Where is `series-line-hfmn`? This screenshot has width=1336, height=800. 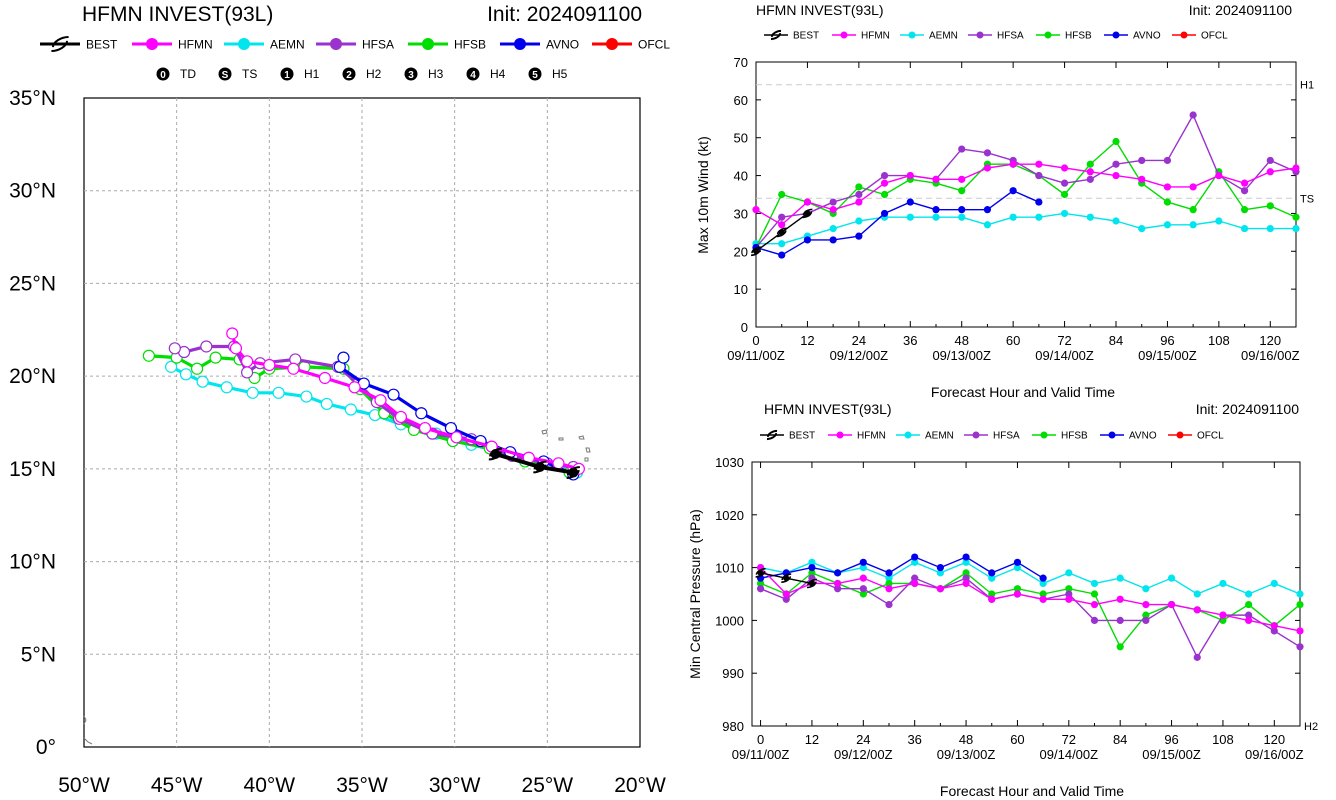 series-line-hfmn is located at coordinates (1030, 599).